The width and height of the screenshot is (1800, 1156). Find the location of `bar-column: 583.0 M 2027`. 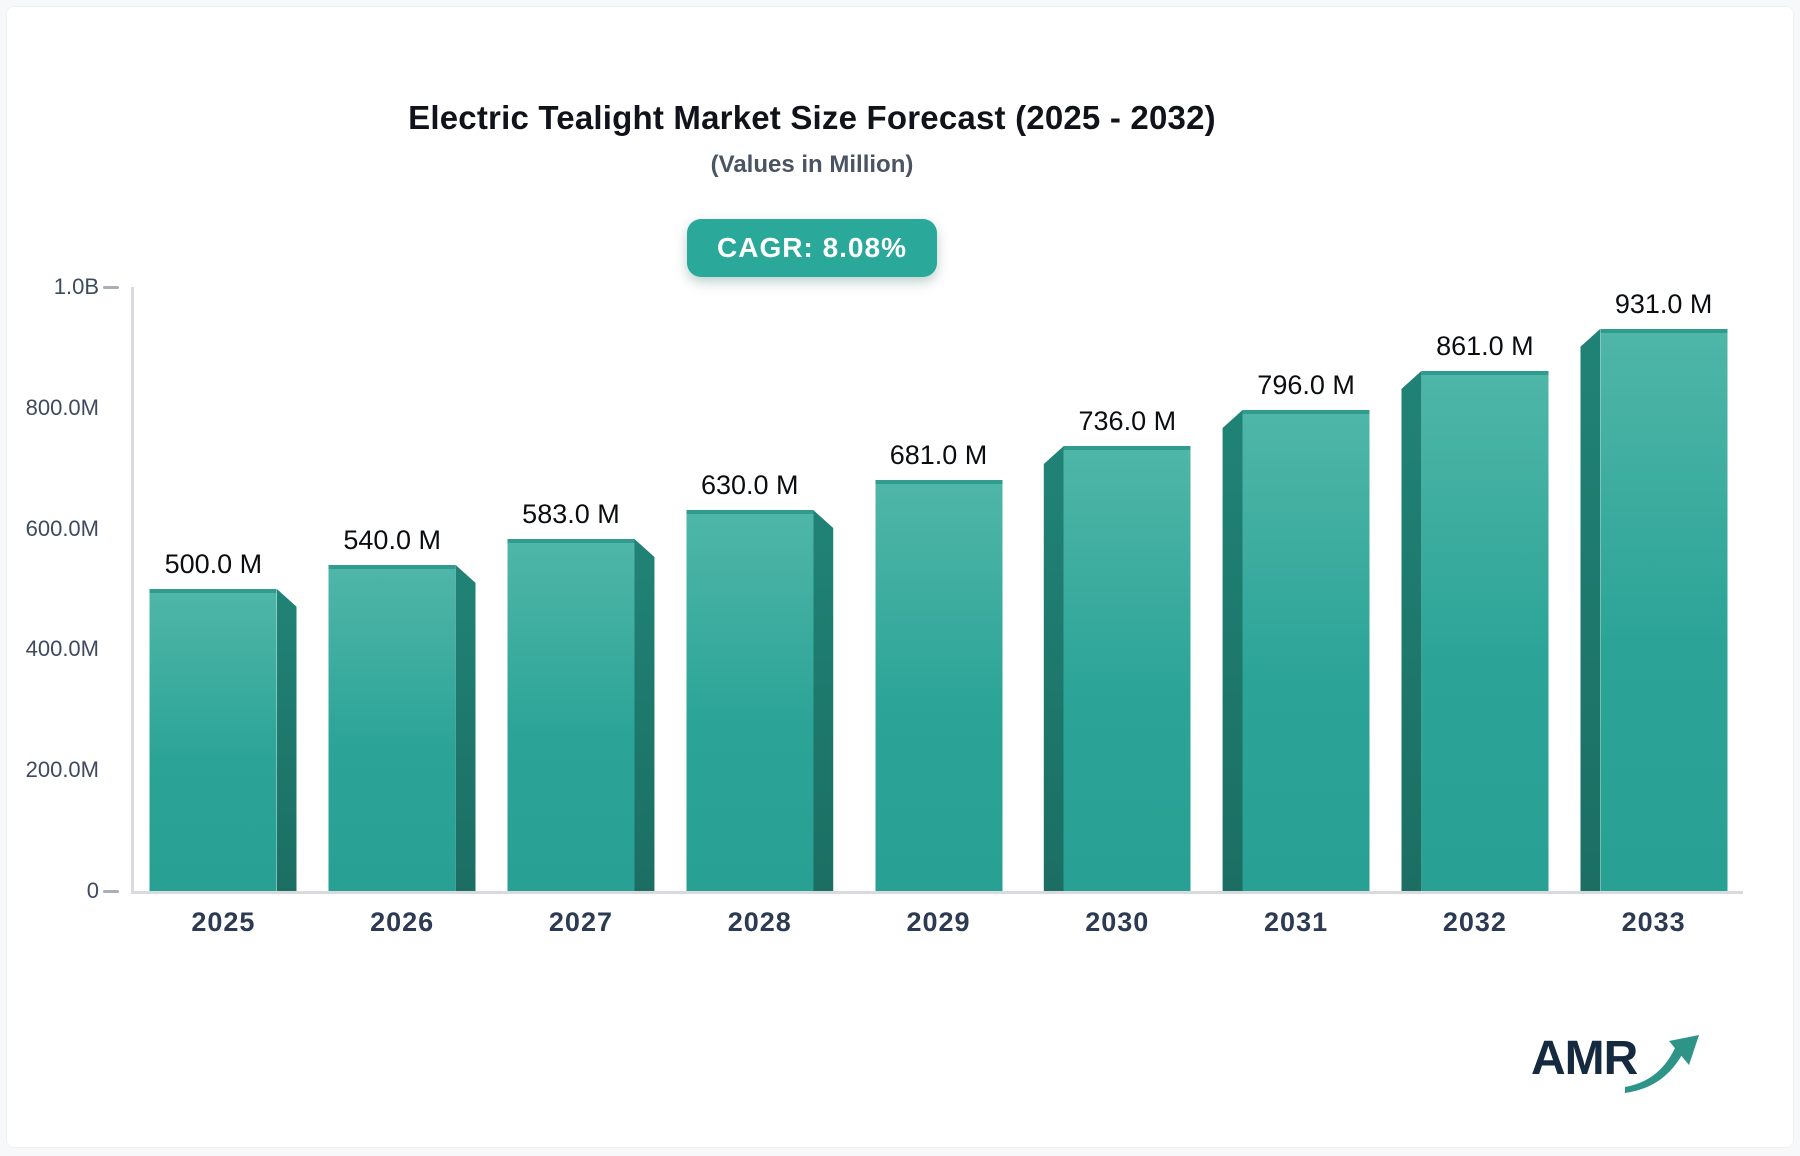

bar-column: 583.0 M 2027 is located at coordinates (581, 612).